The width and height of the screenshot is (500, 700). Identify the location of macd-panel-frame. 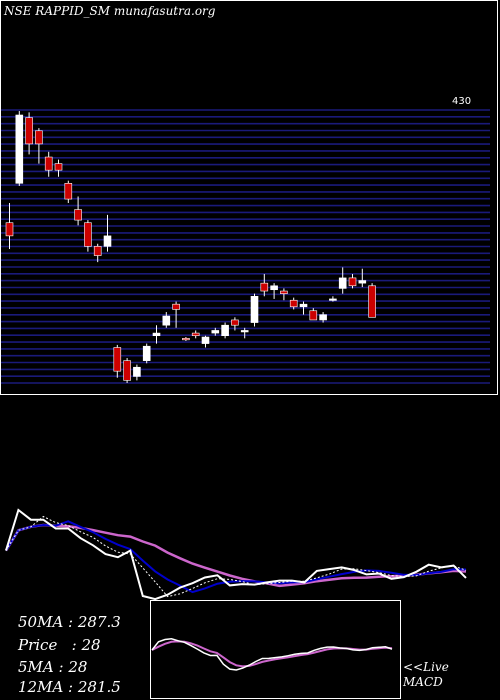
(275, 649).